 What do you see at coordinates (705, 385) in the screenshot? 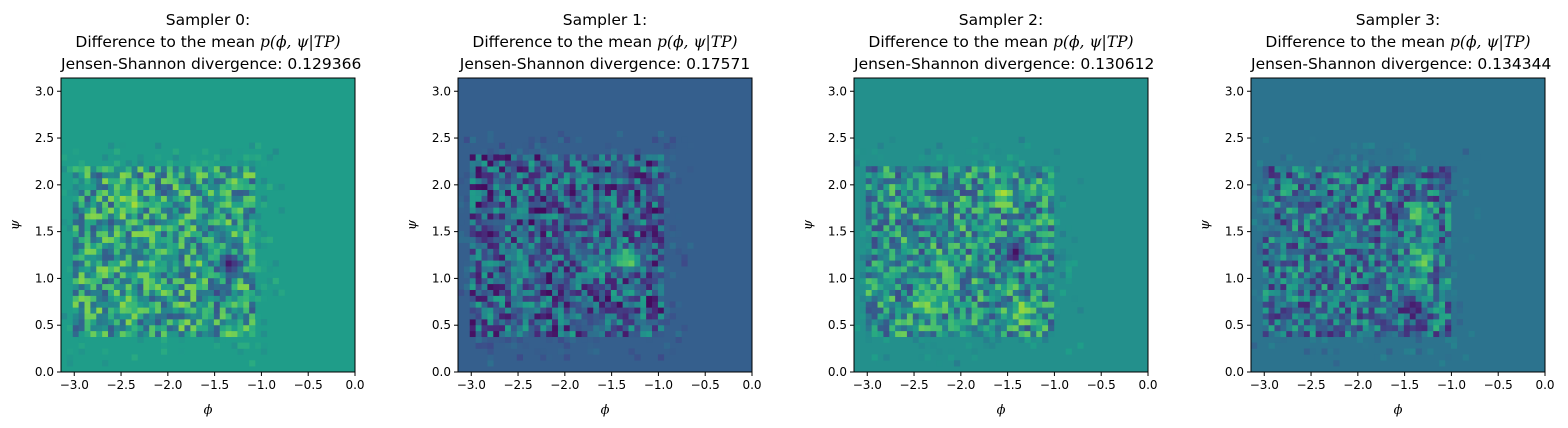
I see `x-tick-label: −0.5` at bounding box center [705, 385].